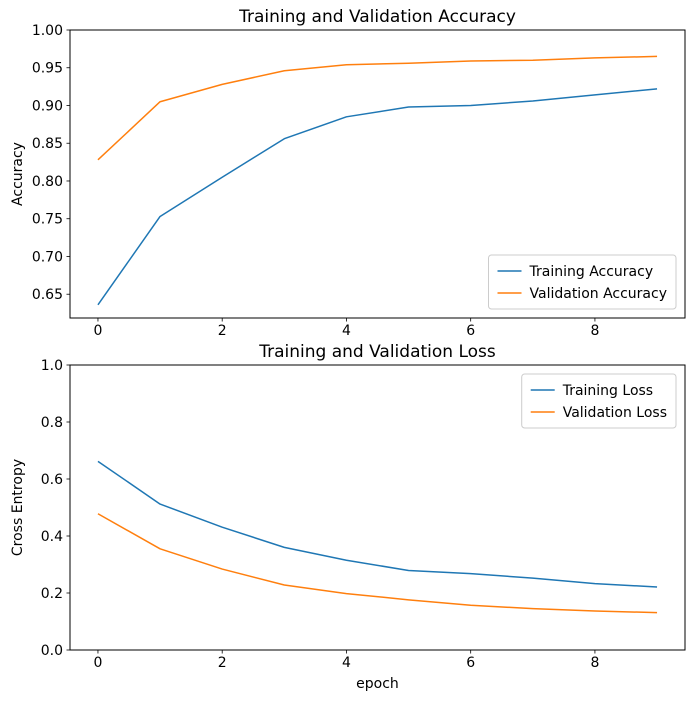 The height and width of the screenshot is (705, 700). Describe the element at coordinates (47, 220) in the screenshot. I see `y-tick-label: 0.75` at that location.